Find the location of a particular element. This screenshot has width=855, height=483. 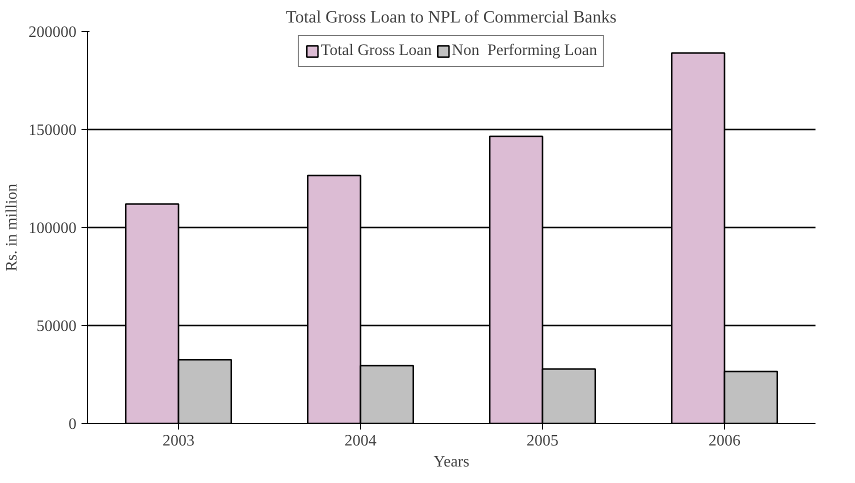

legend-label: Total Gross Loan is located at coordinates (376, 51).